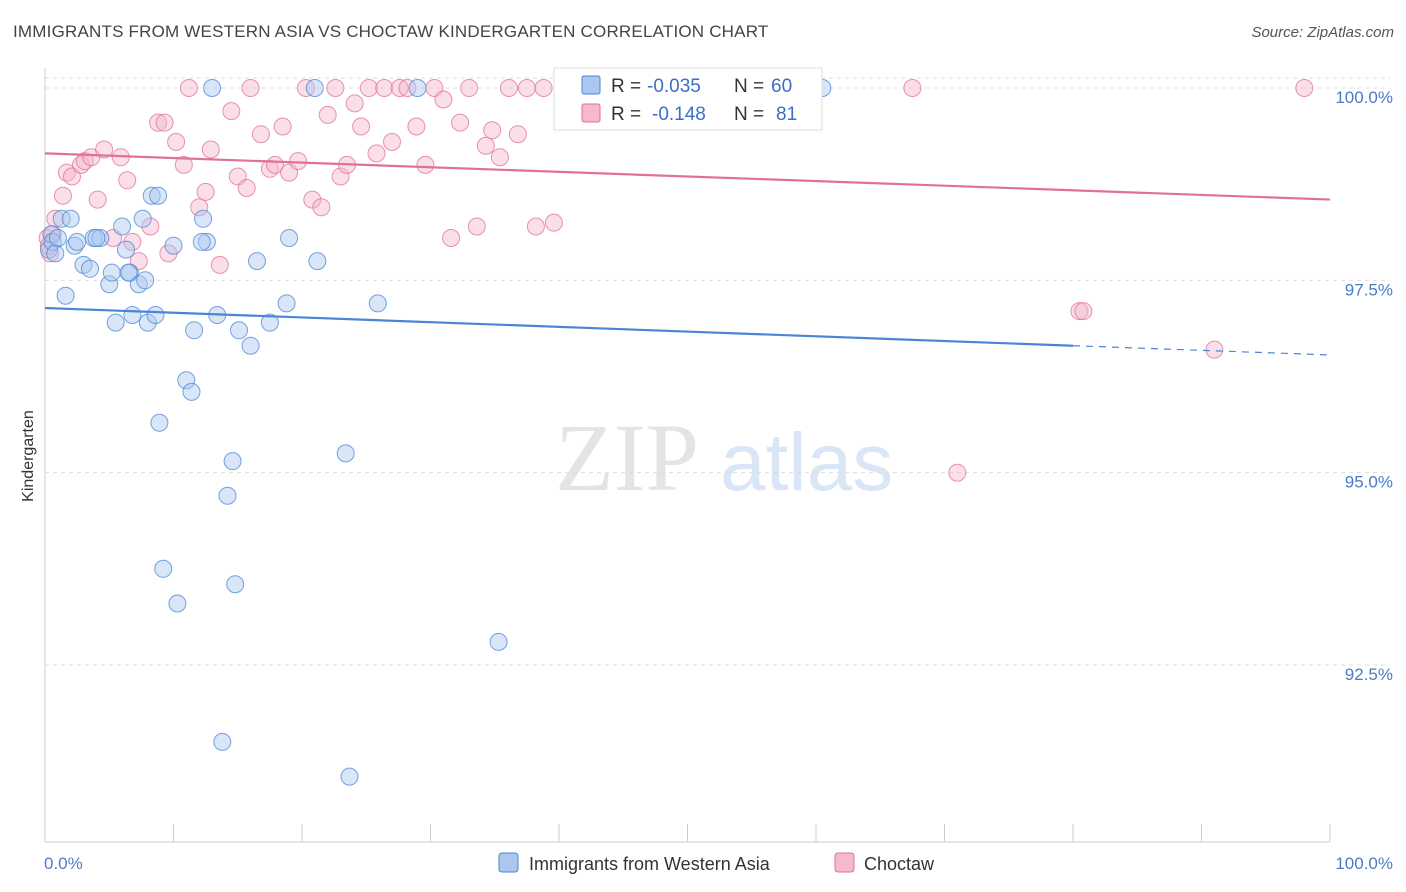  Describe the element at coordinates (1322, 32) in the screenshot. I see `chart-source: Source: ZipAtlas.com` at that location.